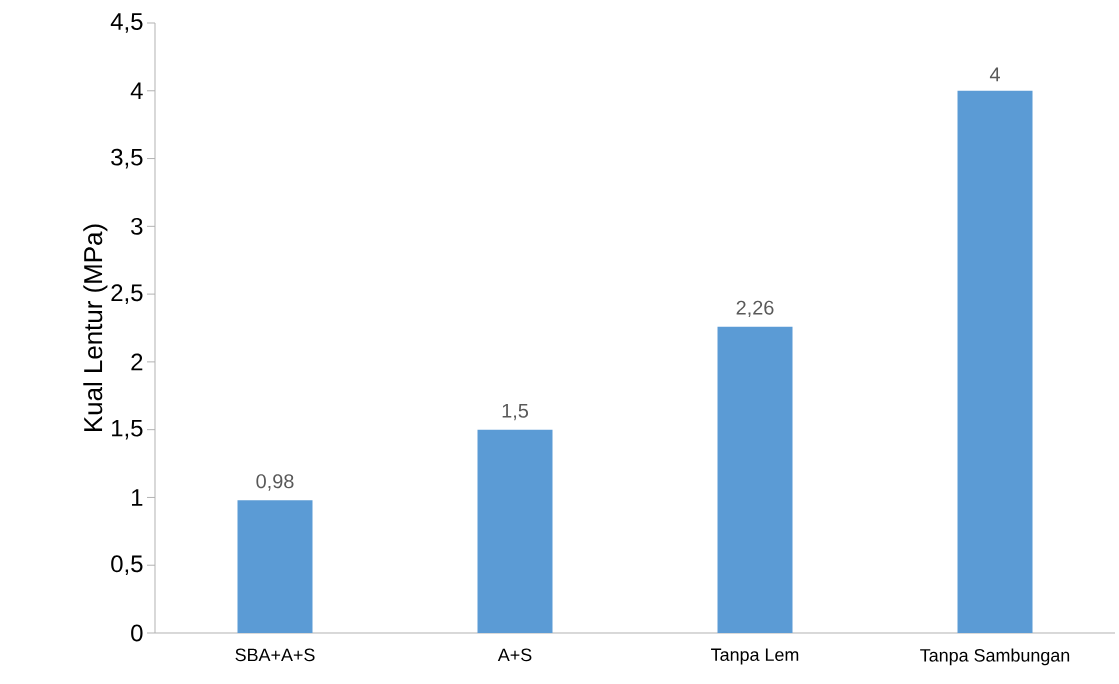 The width and height of the screenshot is (1119, 684). Describe the element at coordinates (515, 412) in the screenshot. I see `data-label: 1,5` at that location.